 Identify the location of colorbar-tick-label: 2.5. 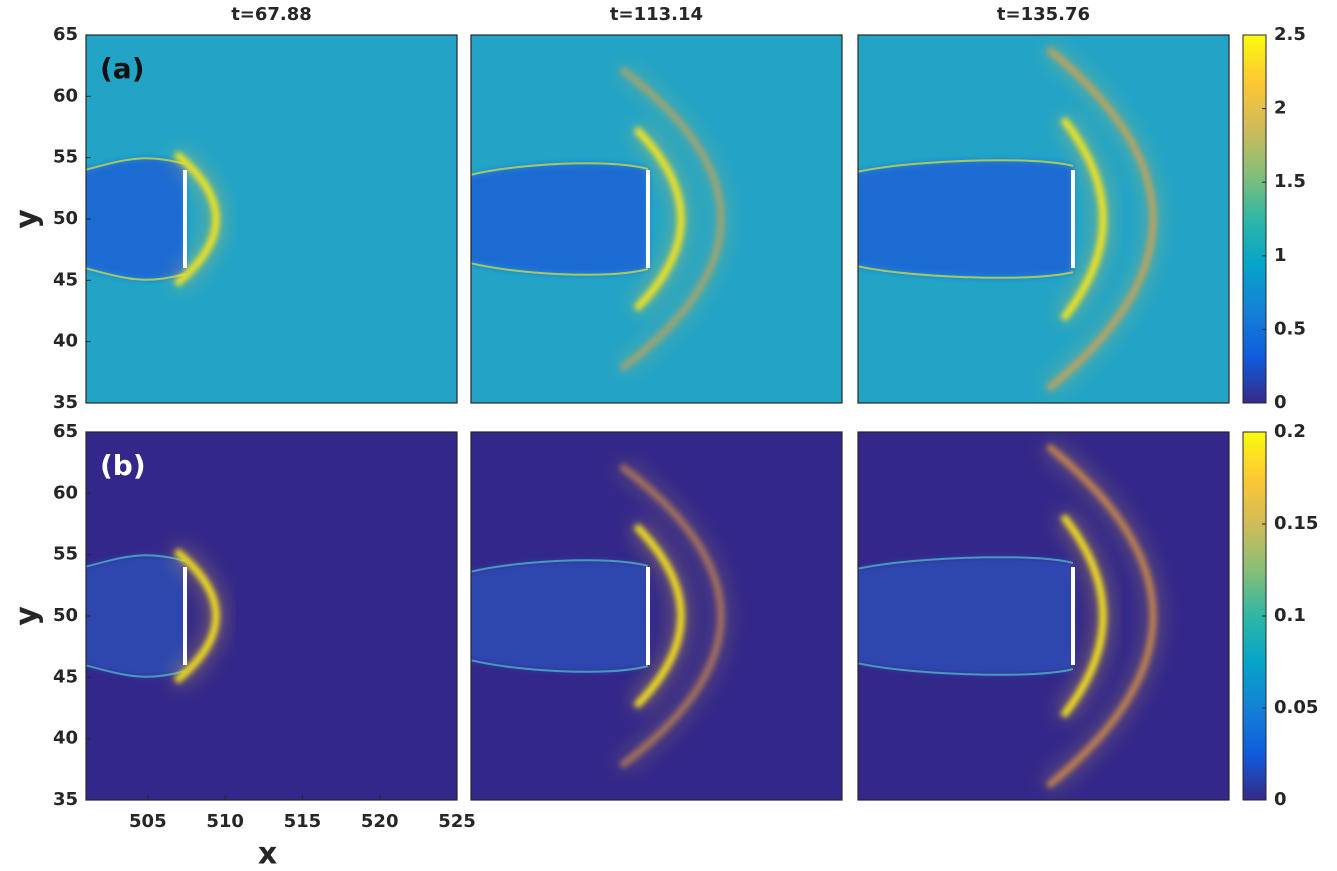
(1290, 34).